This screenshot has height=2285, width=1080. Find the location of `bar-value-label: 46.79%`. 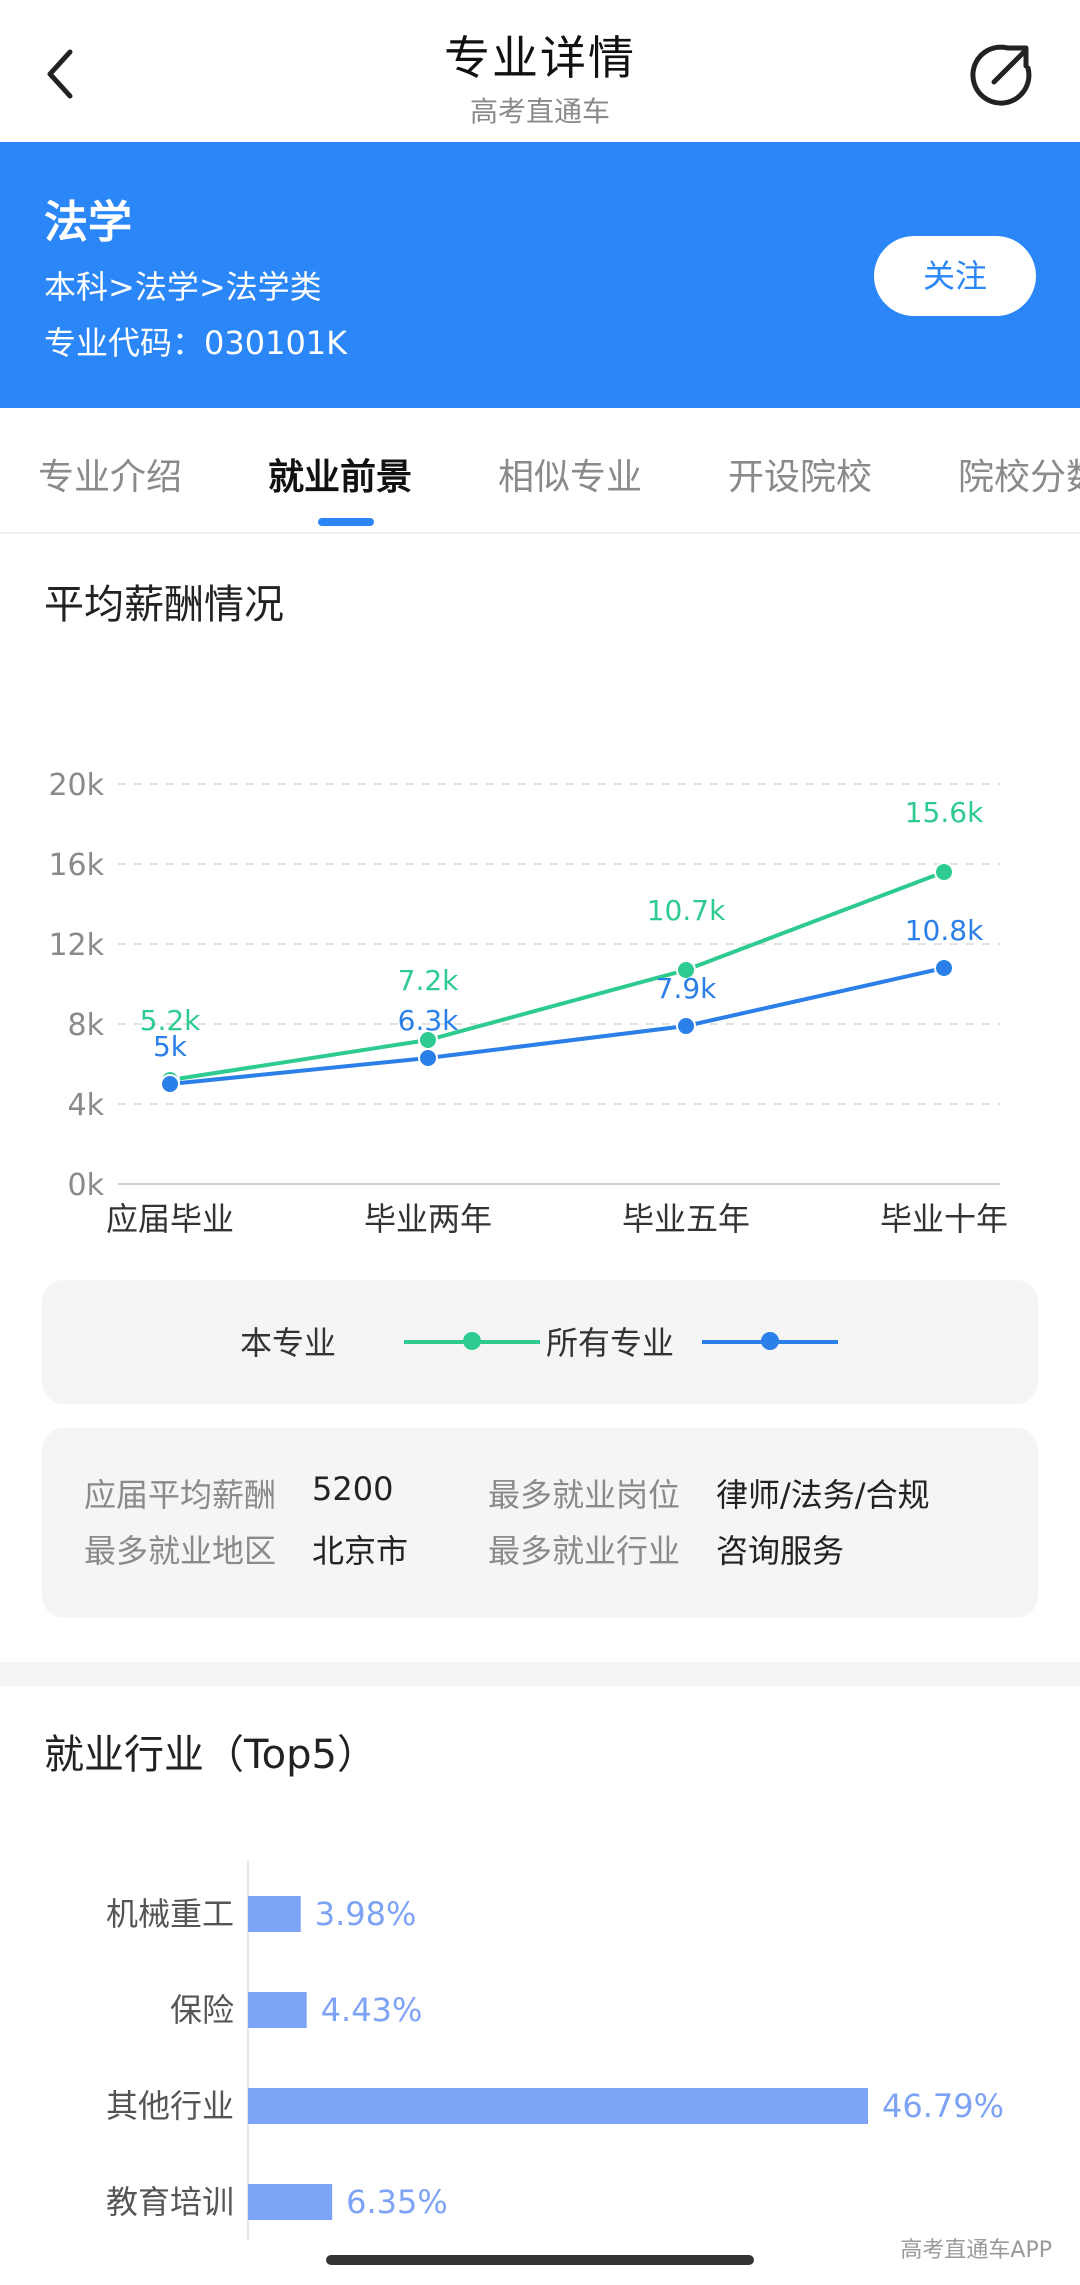

bar-value-label: 46.79% is located at coordinates (943, 2106).